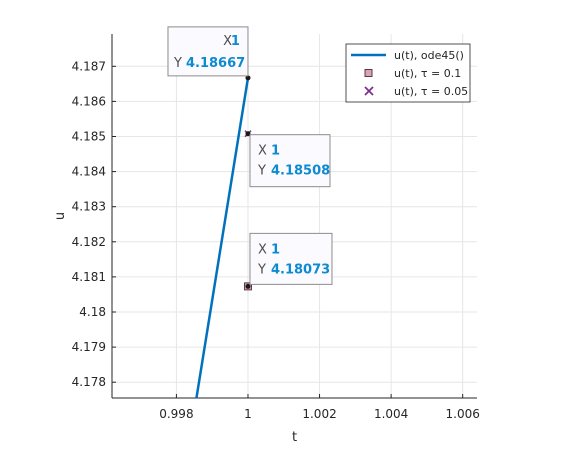 The height and width of the screenshot is (450, 570). Describe the element at coordinates (429, 55) in the screenshot. I see `legend-label: u(t), ode45()` at that location.